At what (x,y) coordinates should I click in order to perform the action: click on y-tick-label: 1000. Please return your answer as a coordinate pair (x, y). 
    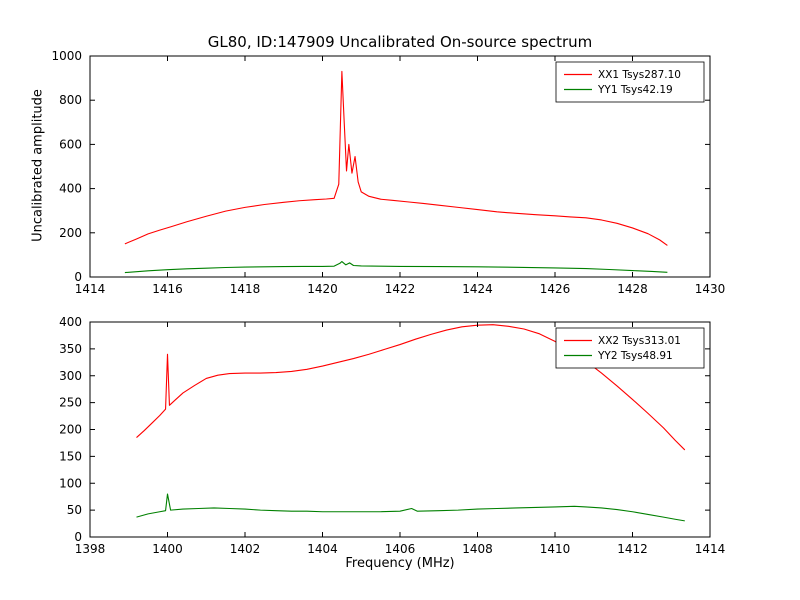
    Looking at the image, I should click on (66, 56).